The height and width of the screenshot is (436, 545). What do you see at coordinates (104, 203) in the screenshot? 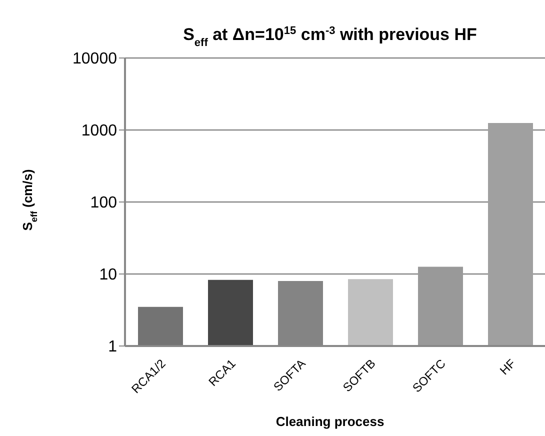
I see `y-tick-label: 100` at bounding box center [104, 203].